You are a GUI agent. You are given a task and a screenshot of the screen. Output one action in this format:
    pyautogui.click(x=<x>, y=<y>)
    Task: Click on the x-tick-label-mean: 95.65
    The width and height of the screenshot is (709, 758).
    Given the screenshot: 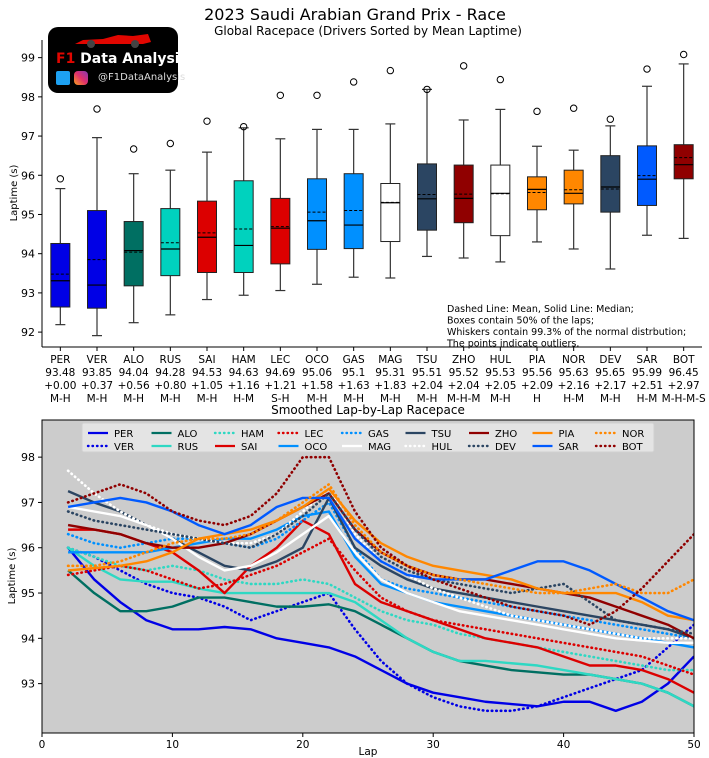 What is the action you would take?
    pyautogui.click(x=610, y=373)
    